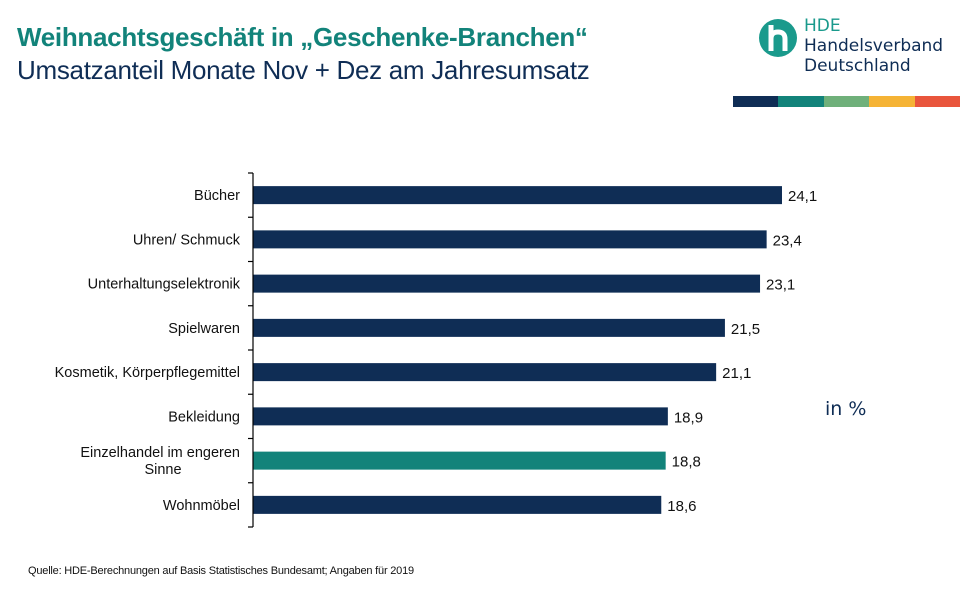  I want to click on category-label-line: Sinne, so click(162, 470).